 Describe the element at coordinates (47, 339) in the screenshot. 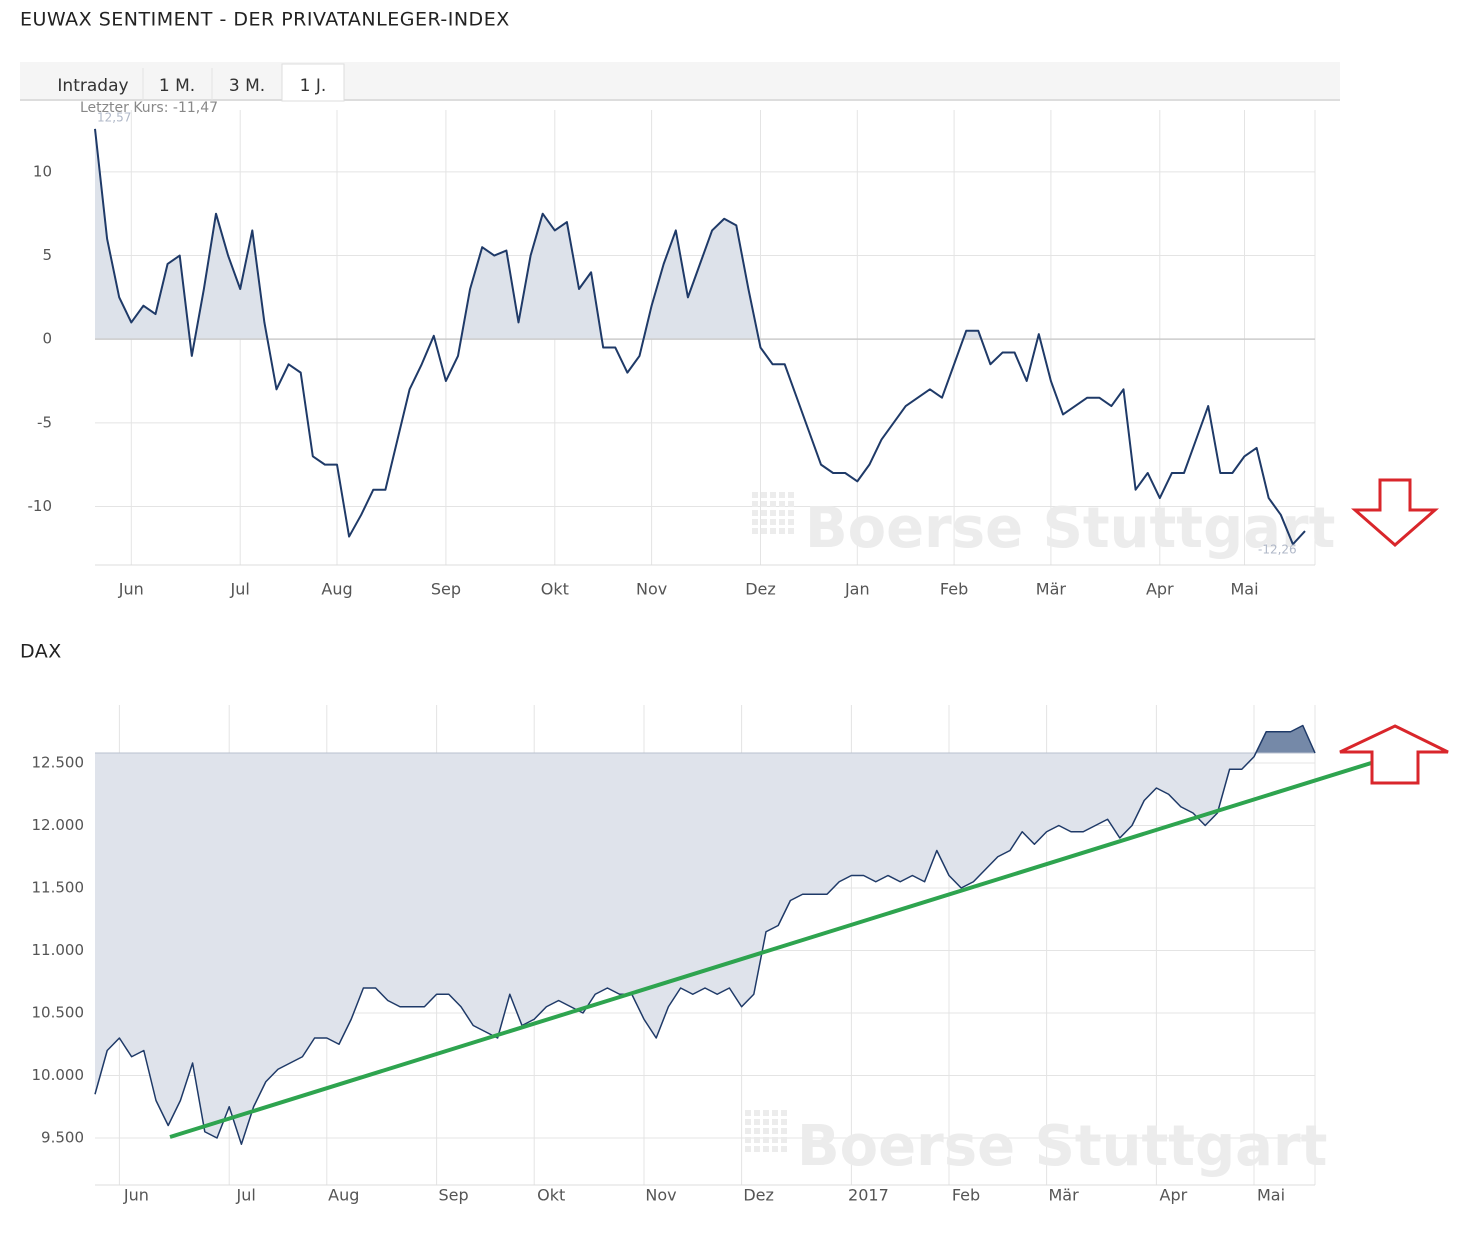

I see `y-tick-label: 0` at that location.